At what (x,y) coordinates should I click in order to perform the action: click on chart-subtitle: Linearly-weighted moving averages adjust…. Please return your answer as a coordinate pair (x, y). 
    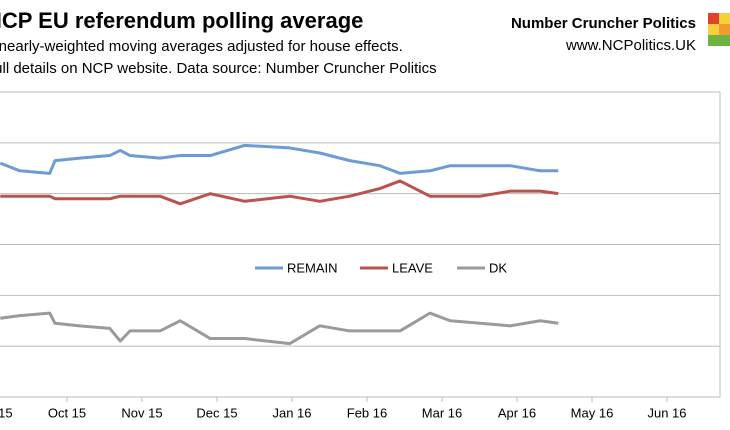
    Looking at the image, I should click on (201, 46).